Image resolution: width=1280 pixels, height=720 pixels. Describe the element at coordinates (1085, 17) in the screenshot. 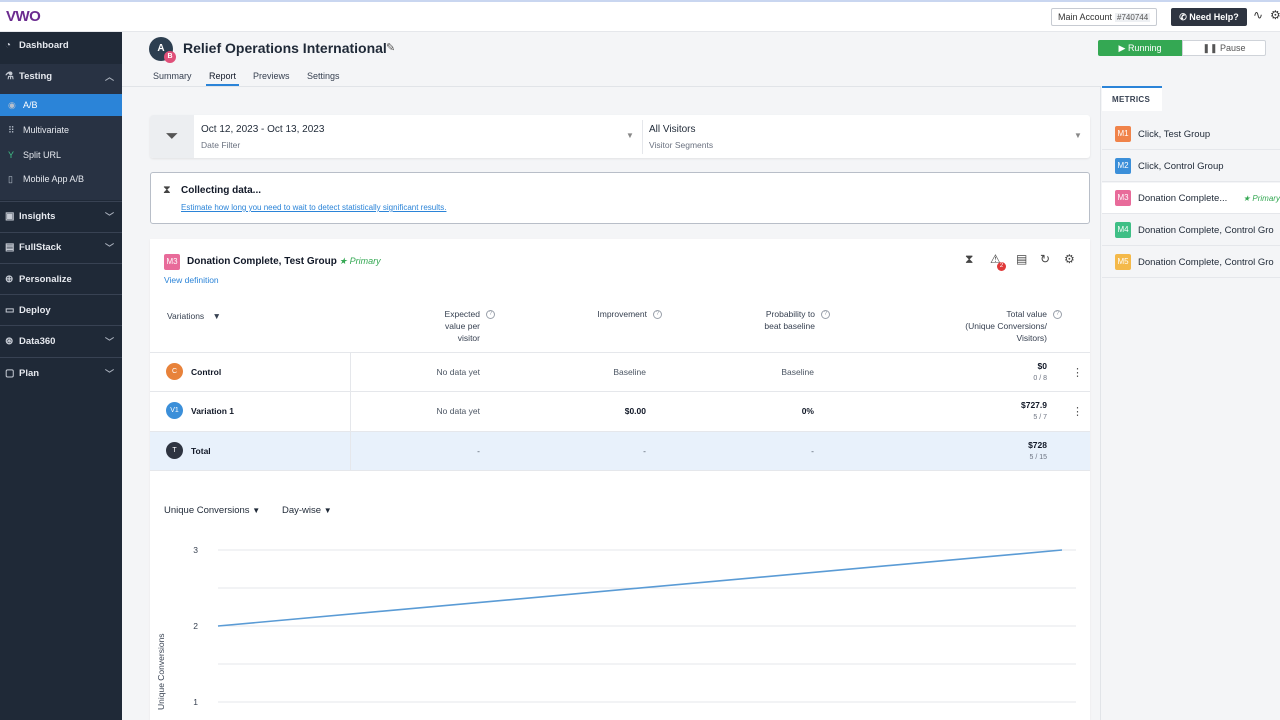

I see `account-label: Main Account` at that location.